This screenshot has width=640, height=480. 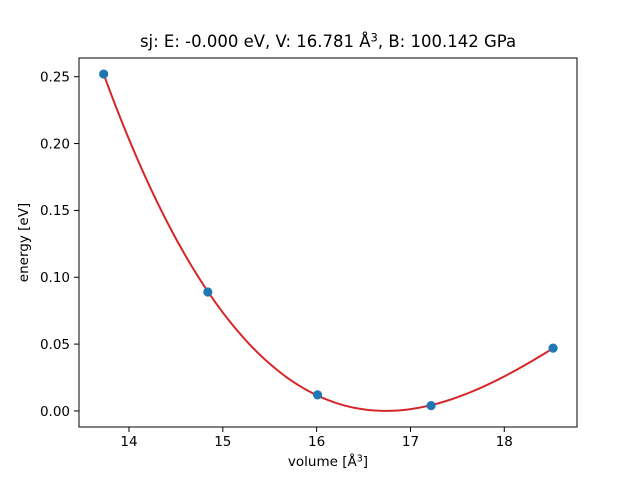 What do you see at coordinates (316, 442) in the screenshot?
I see `x-tick-label: 16` at bounding box center [316, 442].